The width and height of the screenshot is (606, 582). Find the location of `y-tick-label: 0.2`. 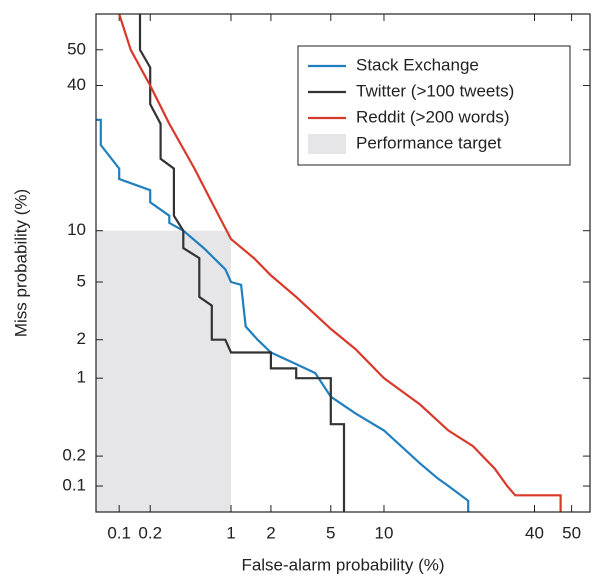

y-tick-label: 0.2 is located at coordinates (74, 455).